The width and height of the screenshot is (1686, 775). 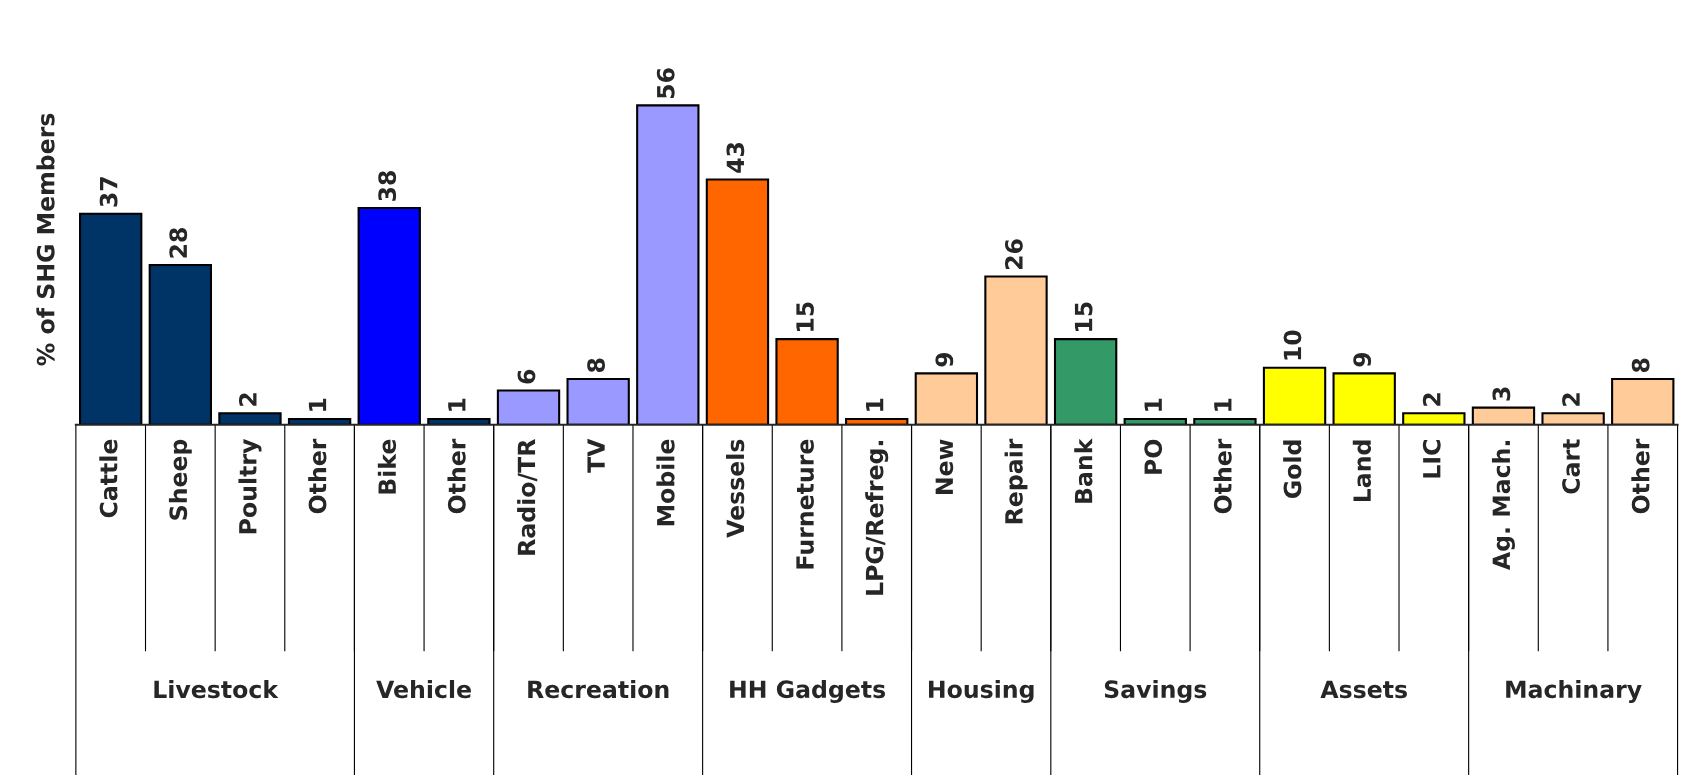 I want to click on x-tick-label: Land, so click(x=1362, y=471).